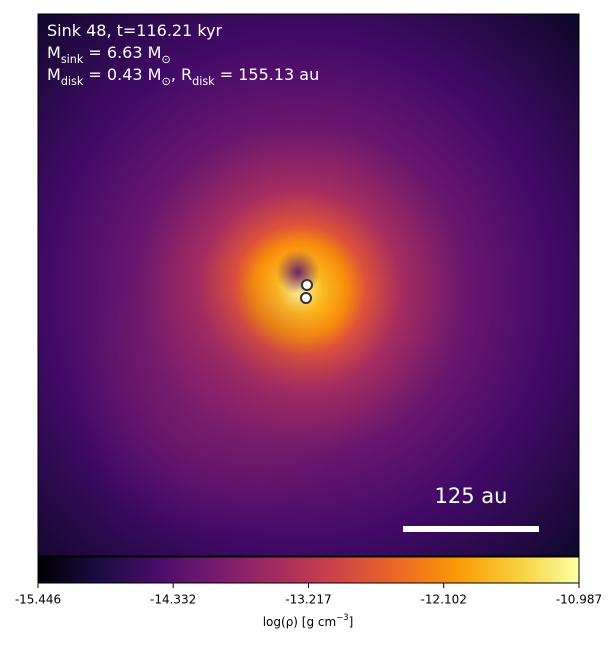 This screenshot has width=615, height=648. Describe the element at coordinates (351, 622) in the screenshot. I see `text-segment: ]` at that location.